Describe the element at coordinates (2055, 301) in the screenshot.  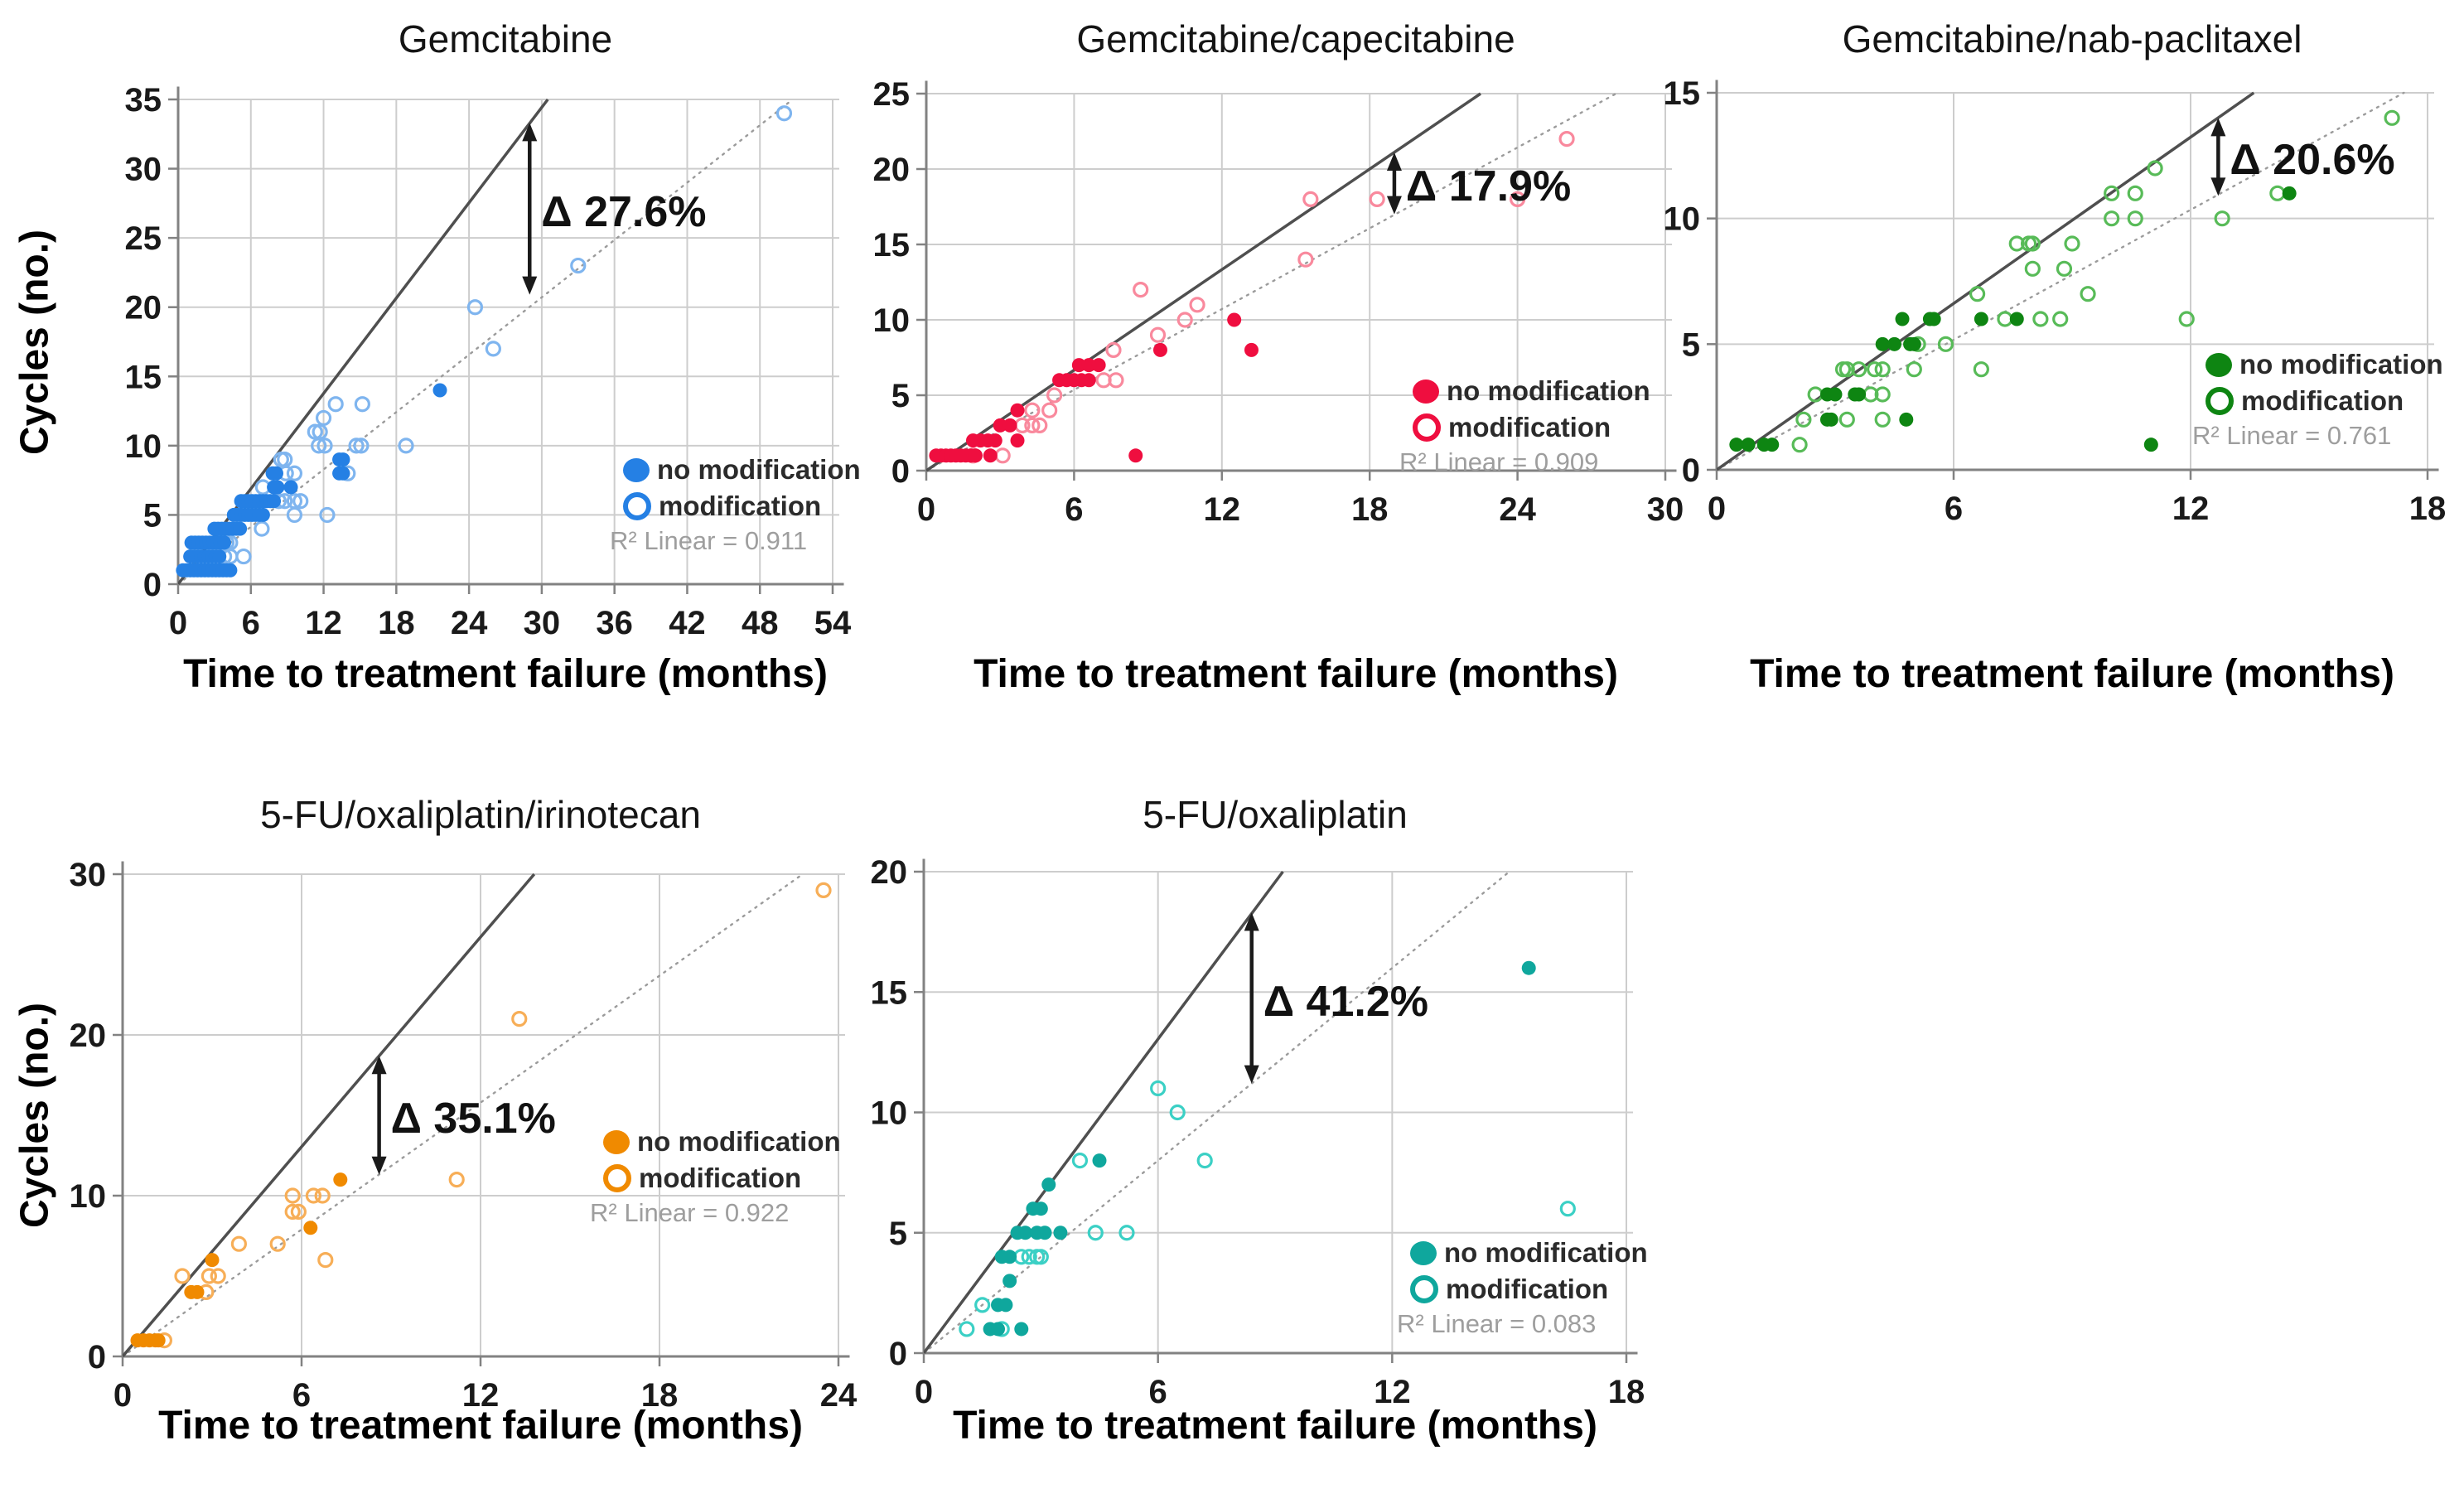
I see `panel-gemcitabine-nab-paclitaxel: 0 6 12 18 0 5 10 15` at that location.